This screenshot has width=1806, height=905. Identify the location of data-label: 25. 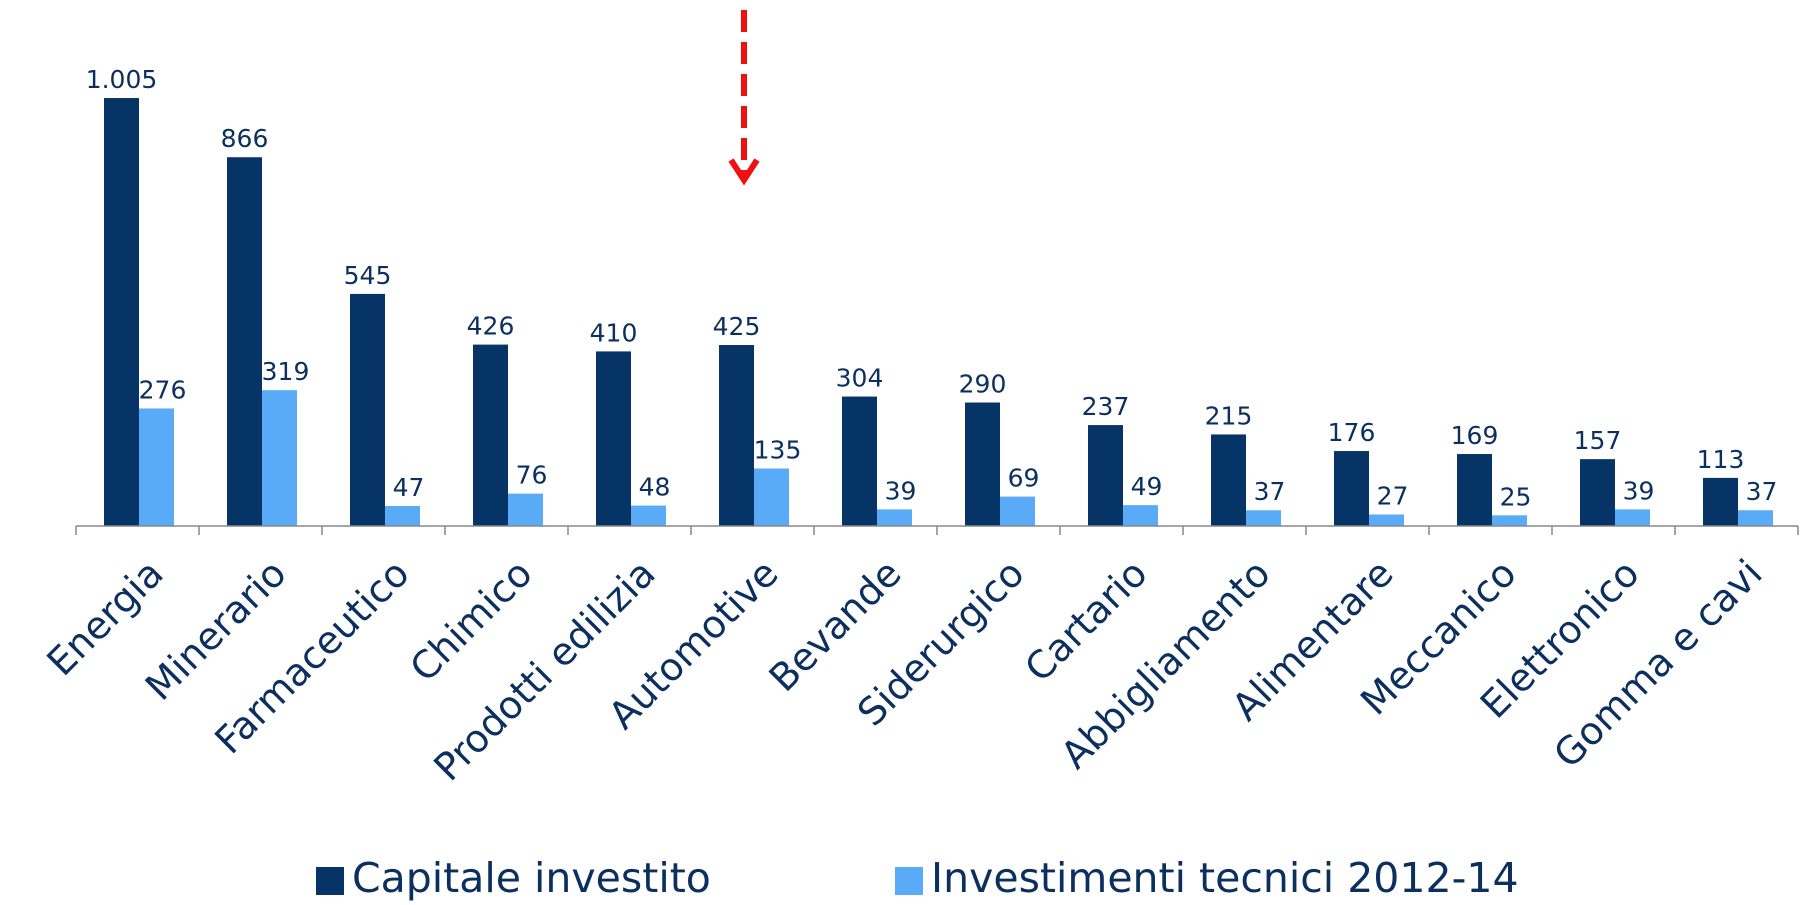
(1516, 496).